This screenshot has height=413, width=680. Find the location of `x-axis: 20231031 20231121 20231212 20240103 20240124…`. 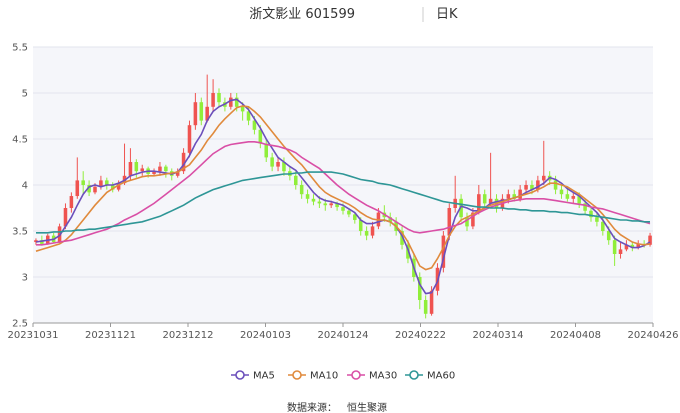

x-axis: 20231031 20231121 20231212 20240103 20240124… is located at coordinates (343, 331).